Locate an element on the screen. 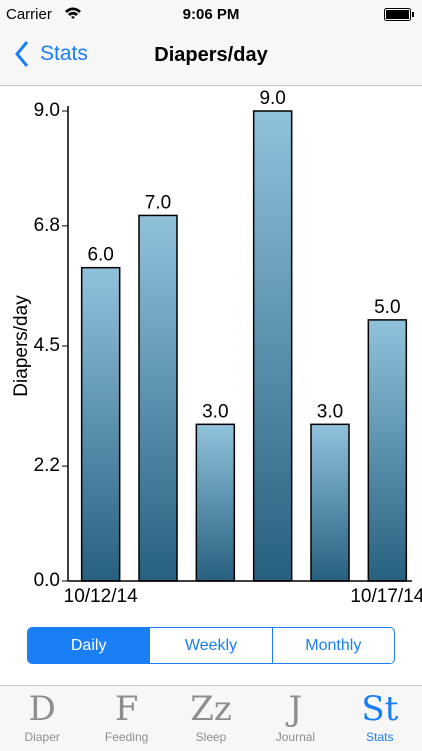 The image size is (422, 751). tab: St Stats is located at coordinates (380, 718).